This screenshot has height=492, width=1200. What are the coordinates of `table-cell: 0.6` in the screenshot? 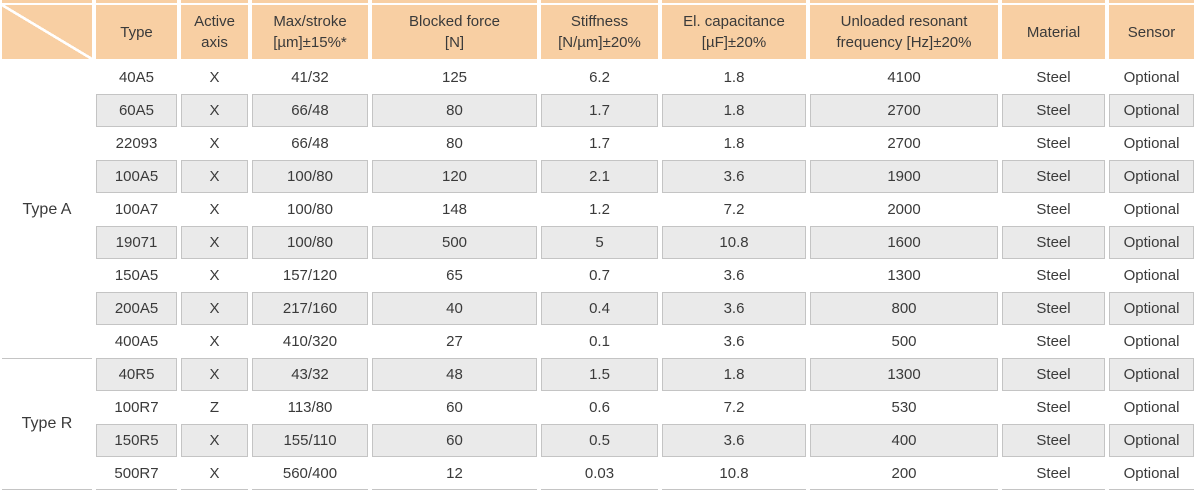 It's located at (599, 407).